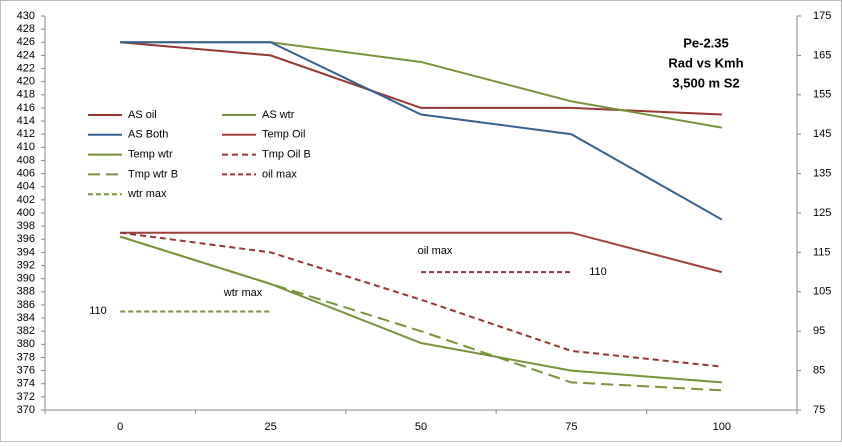  What do you see at coordinates (26, 357) in the screenshot?
I see `y-tick-label: 378` at bounding box center [26, 357].